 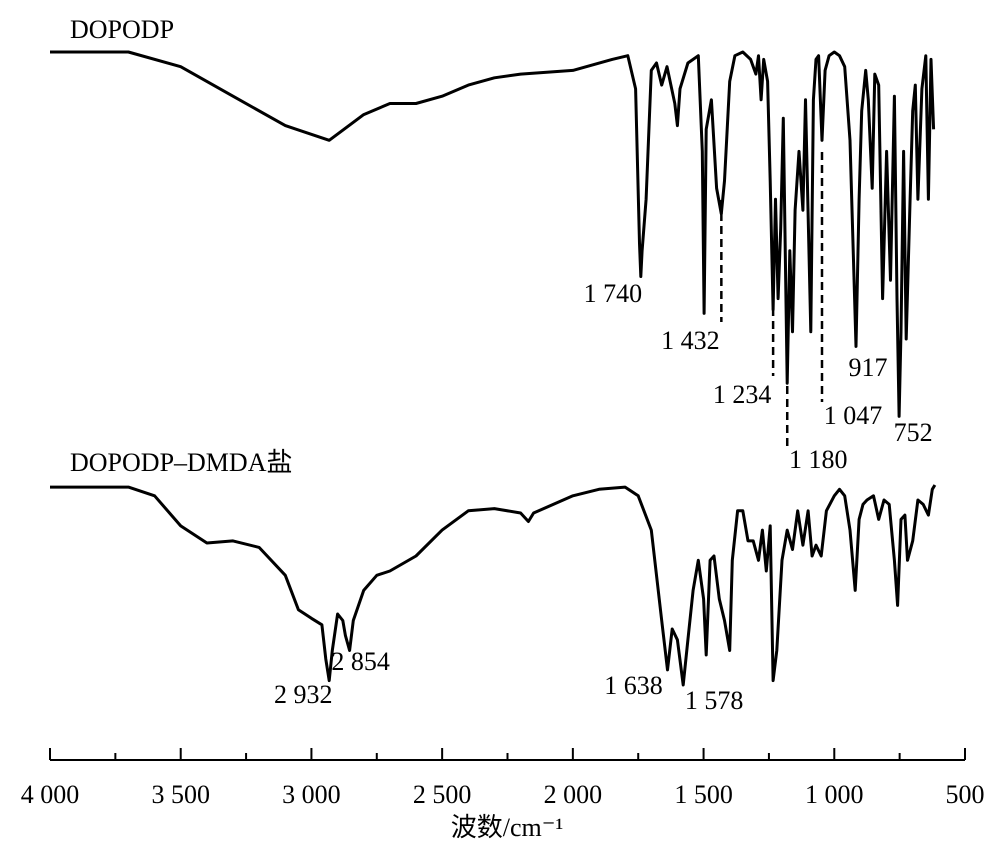 I want to click on series-name: DOPODP–DMDA盐, so click(x=181, y=462).